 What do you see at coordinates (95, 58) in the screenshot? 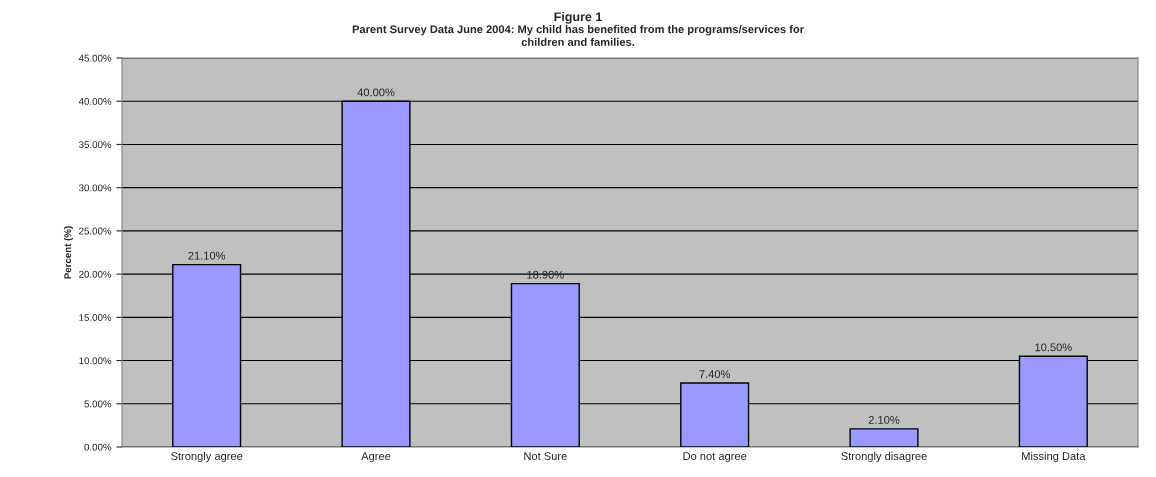
I see `y-tick-label: 45.00%` at bounding box center [95, 58].